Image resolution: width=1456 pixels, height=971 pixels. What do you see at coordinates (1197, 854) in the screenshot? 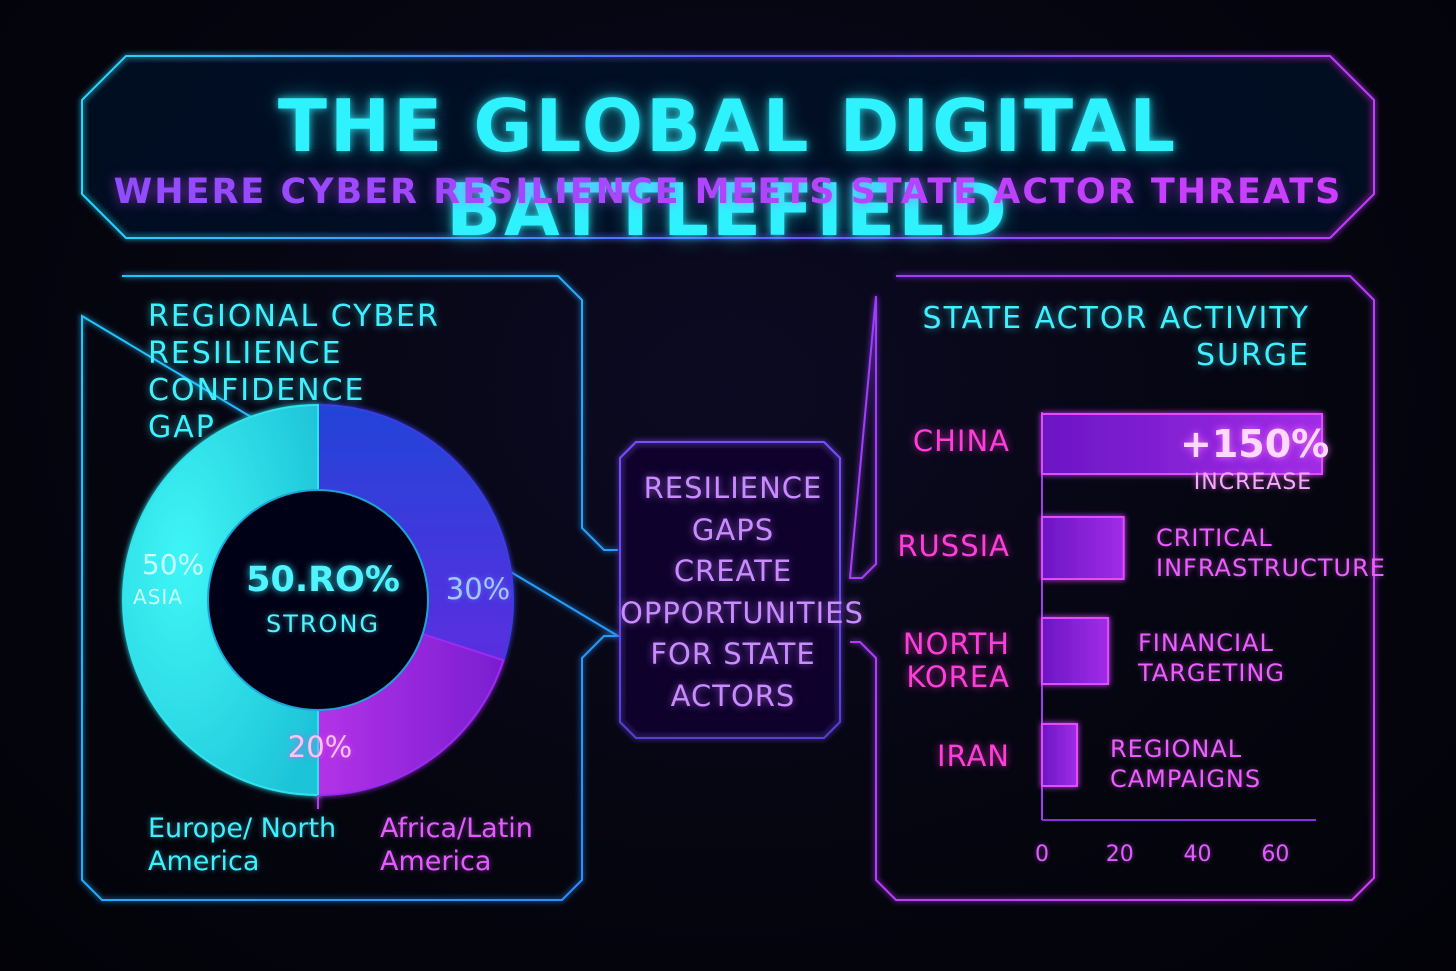
I see `x-tick-label: 40` at bounding box center [1197, 854].